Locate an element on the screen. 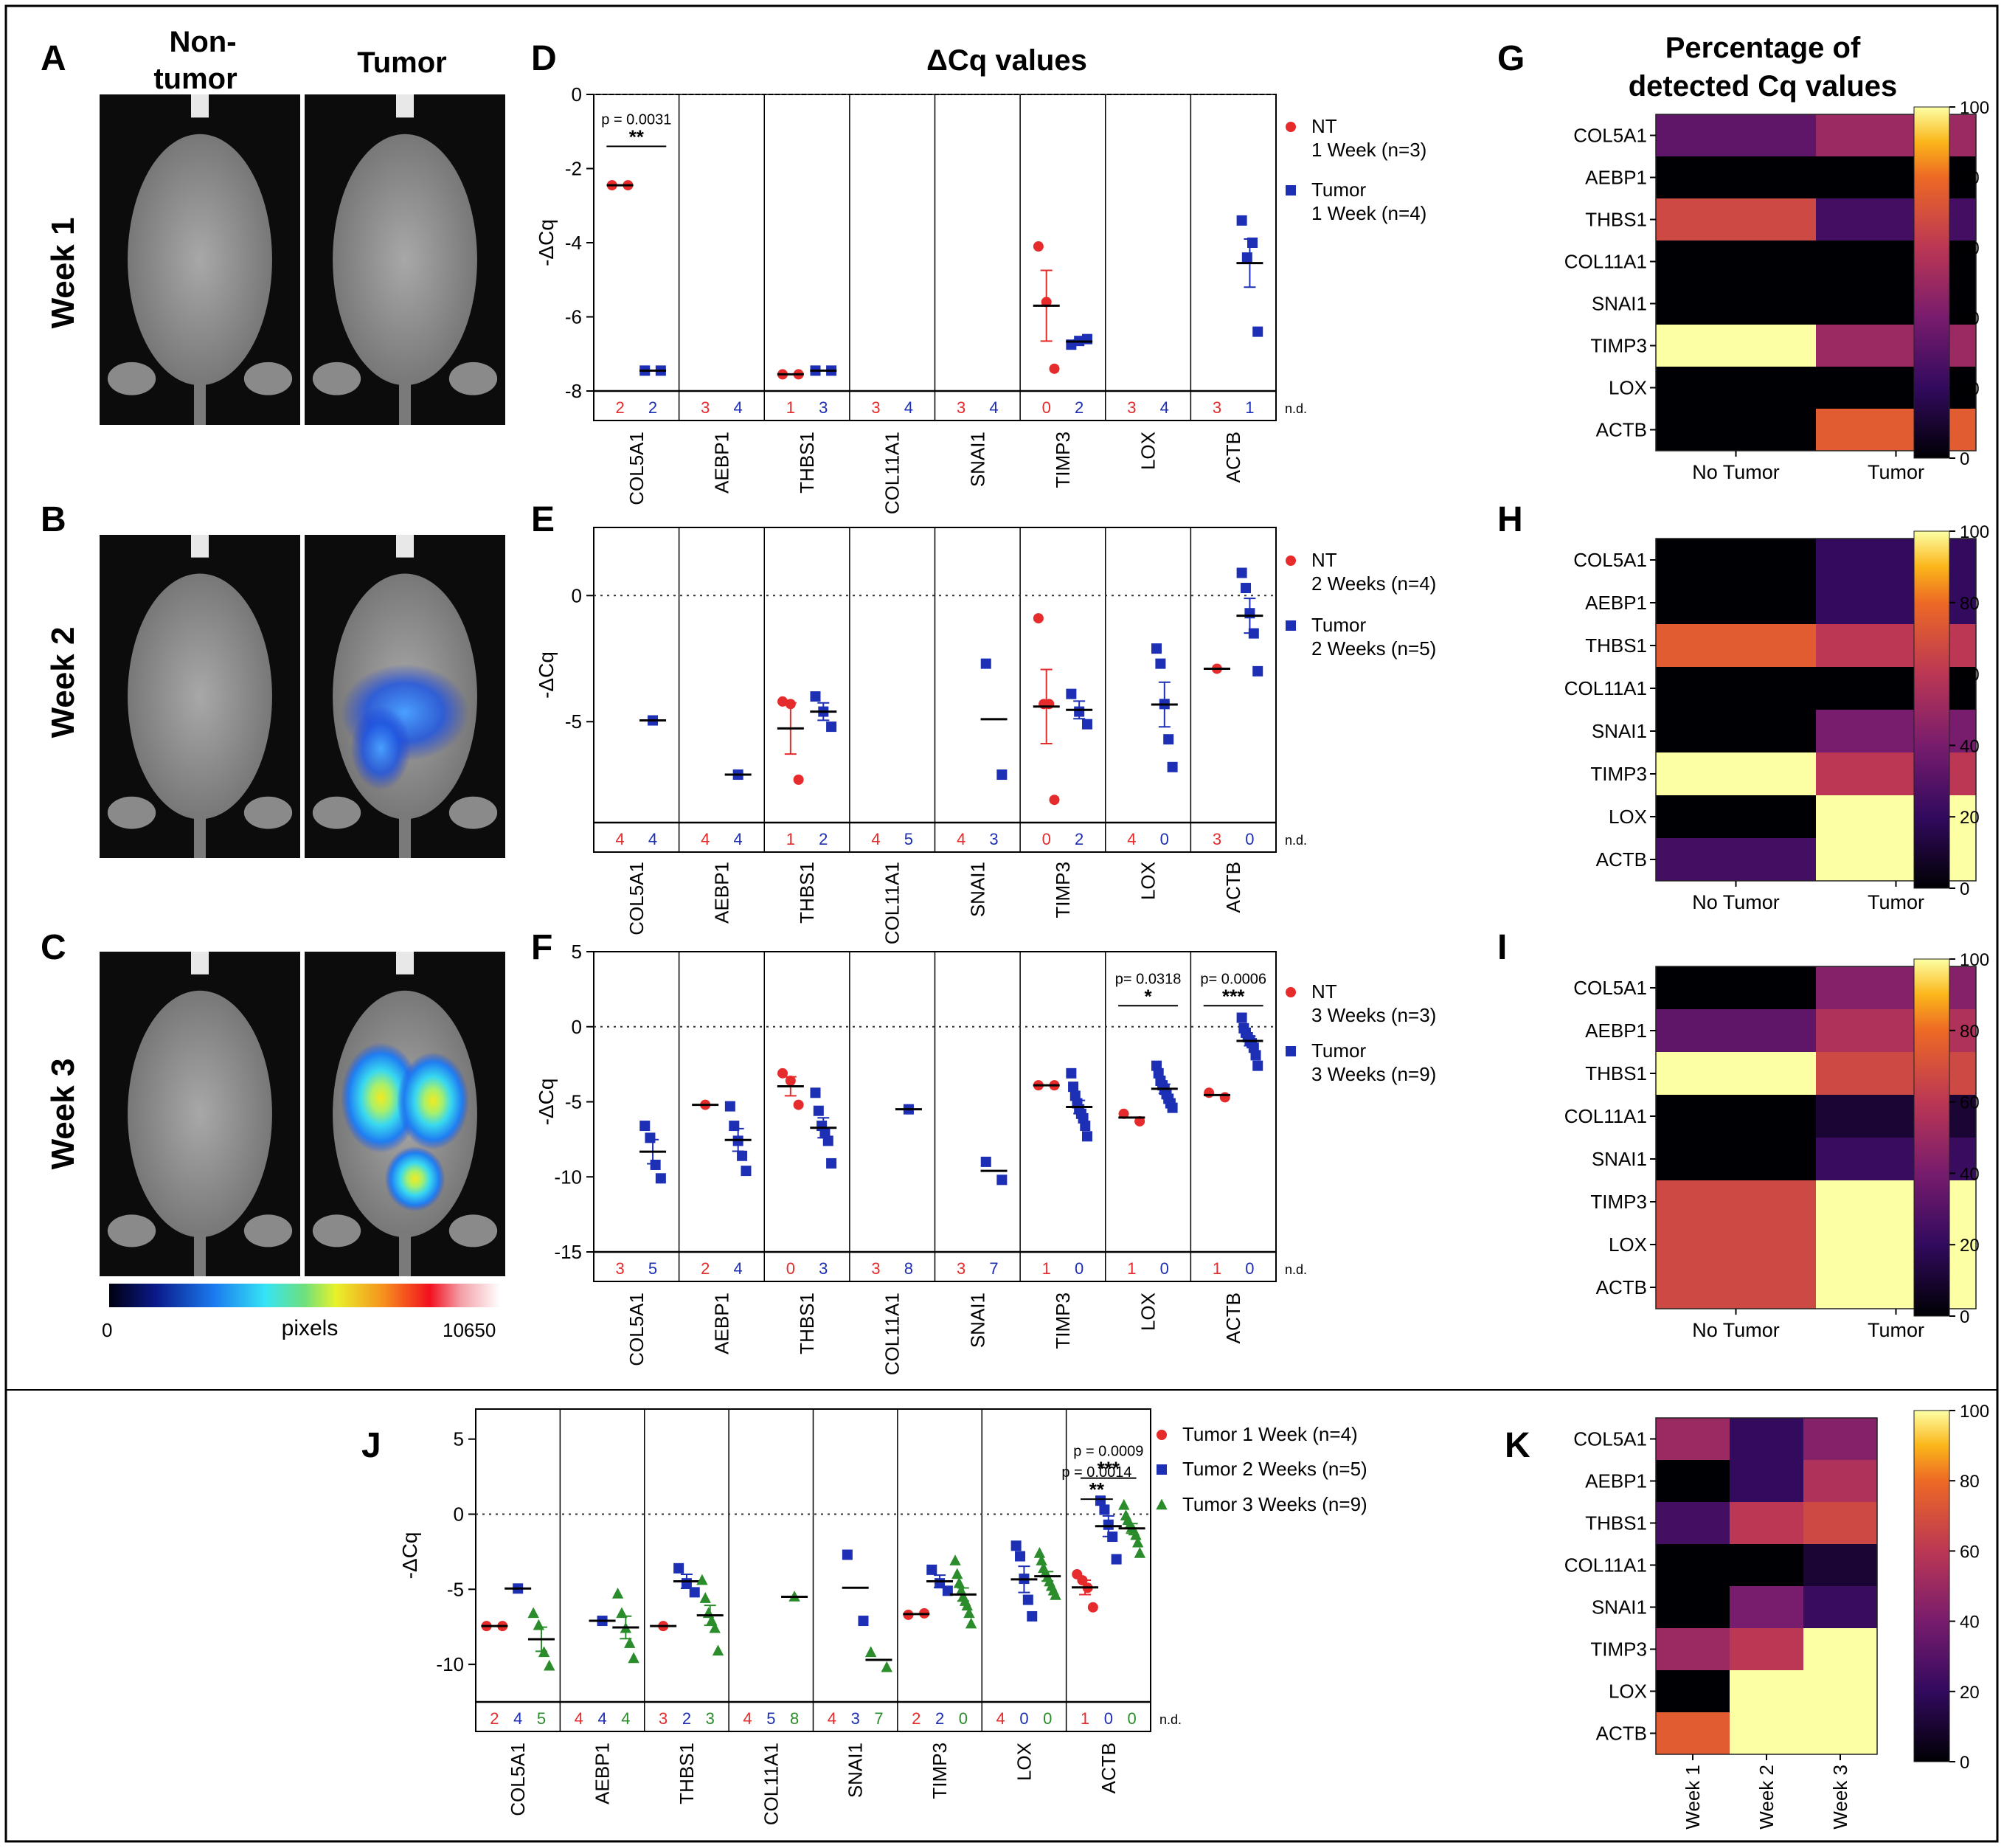  legend-label: Tumor is located at coordinates (1338, 625).